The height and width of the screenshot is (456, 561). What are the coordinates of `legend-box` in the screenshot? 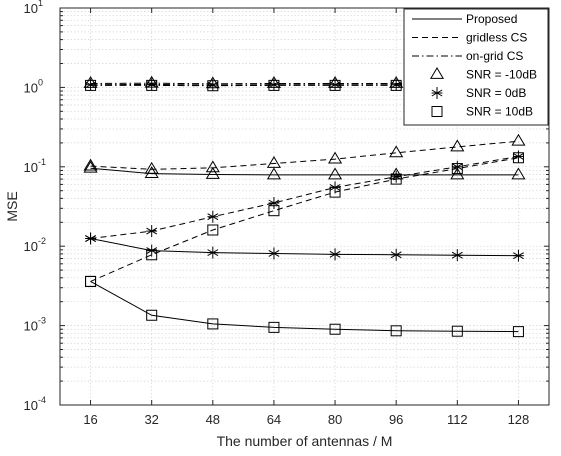 It's located at (476, 67).